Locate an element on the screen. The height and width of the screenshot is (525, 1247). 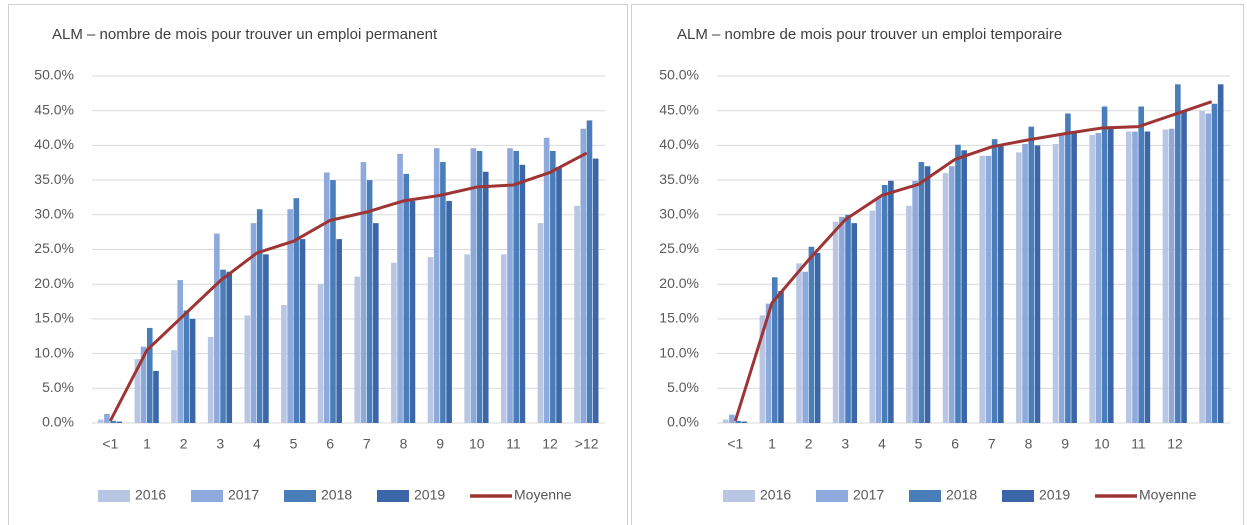
y-tick-label: 5.0% is located at coordinates (683, 387).